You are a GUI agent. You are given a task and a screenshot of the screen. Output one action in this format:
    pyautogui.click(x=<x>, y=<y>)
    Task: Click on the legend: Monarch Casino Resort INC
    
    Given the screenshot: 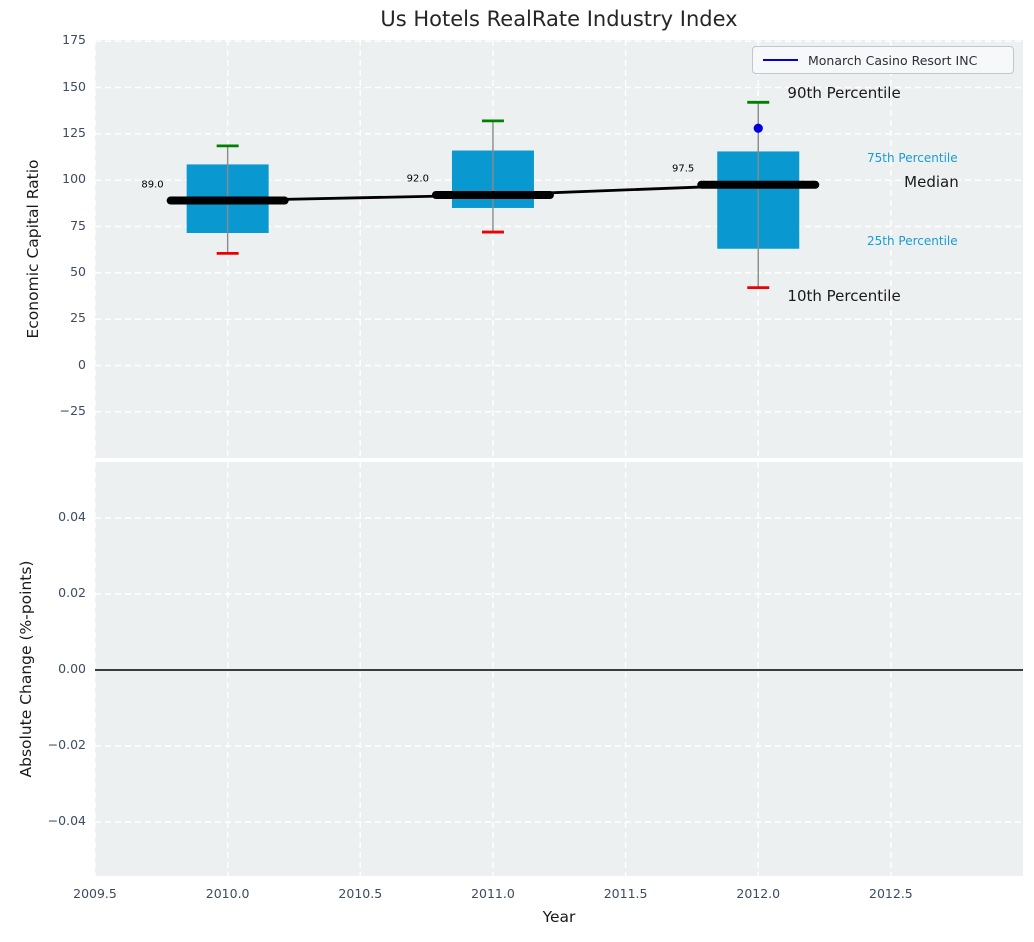 What is the action you would take?
    pyautogui.click(x=883, y=60)
    